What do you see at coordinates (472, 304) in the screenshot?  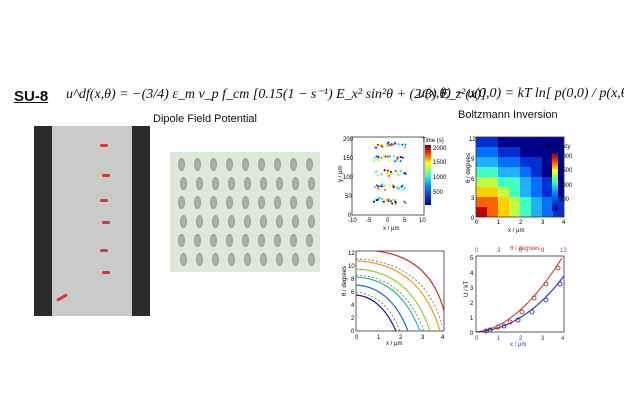 I see `y-tick: 2` at bounding box center [472, 304].